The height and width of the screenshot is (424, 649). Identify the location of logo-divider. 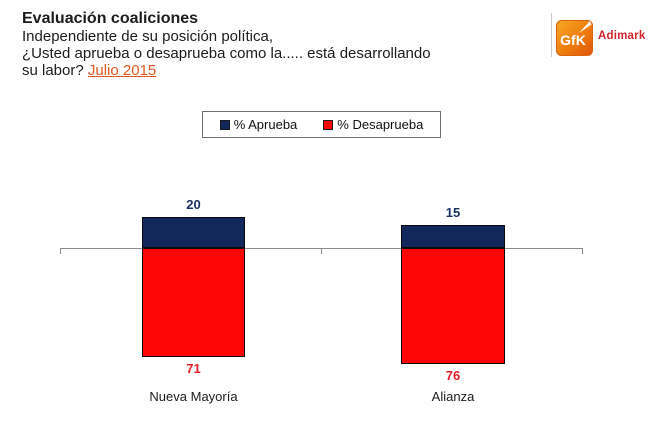
(551, 35).